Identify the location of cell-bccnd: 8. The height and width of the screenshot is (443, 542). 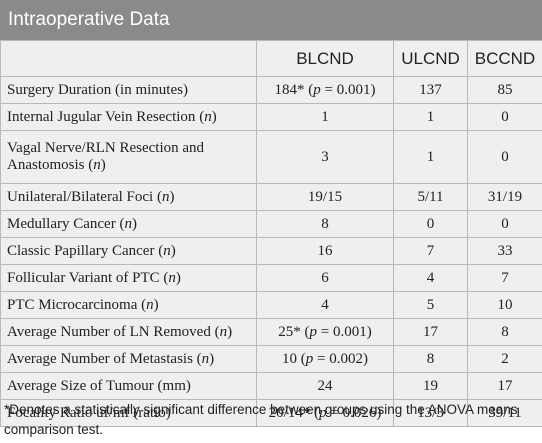
(504, 332).